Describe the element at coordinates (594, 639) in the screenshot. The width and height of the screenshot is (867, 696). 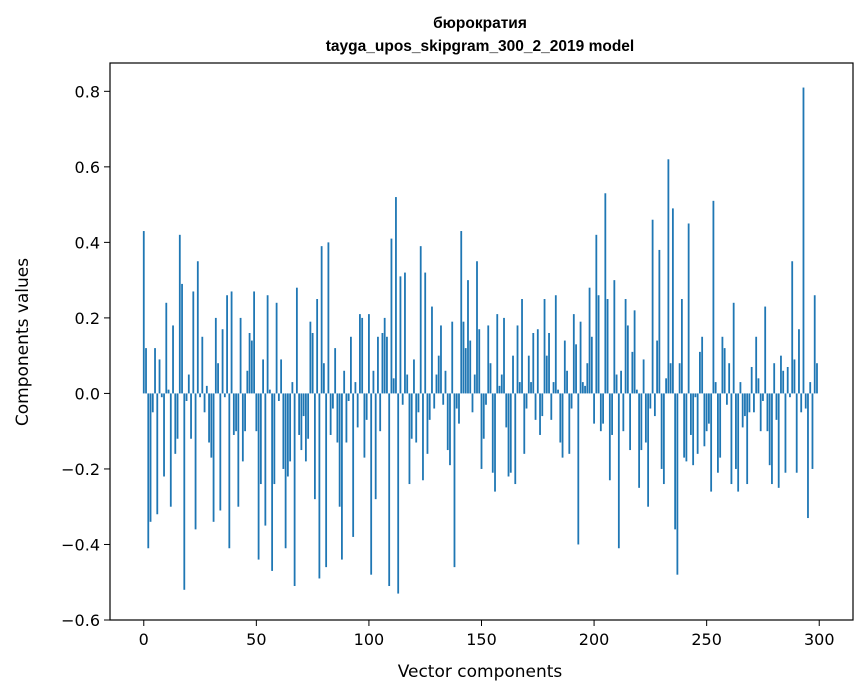
I see `x-tick-label: 200` at that location.